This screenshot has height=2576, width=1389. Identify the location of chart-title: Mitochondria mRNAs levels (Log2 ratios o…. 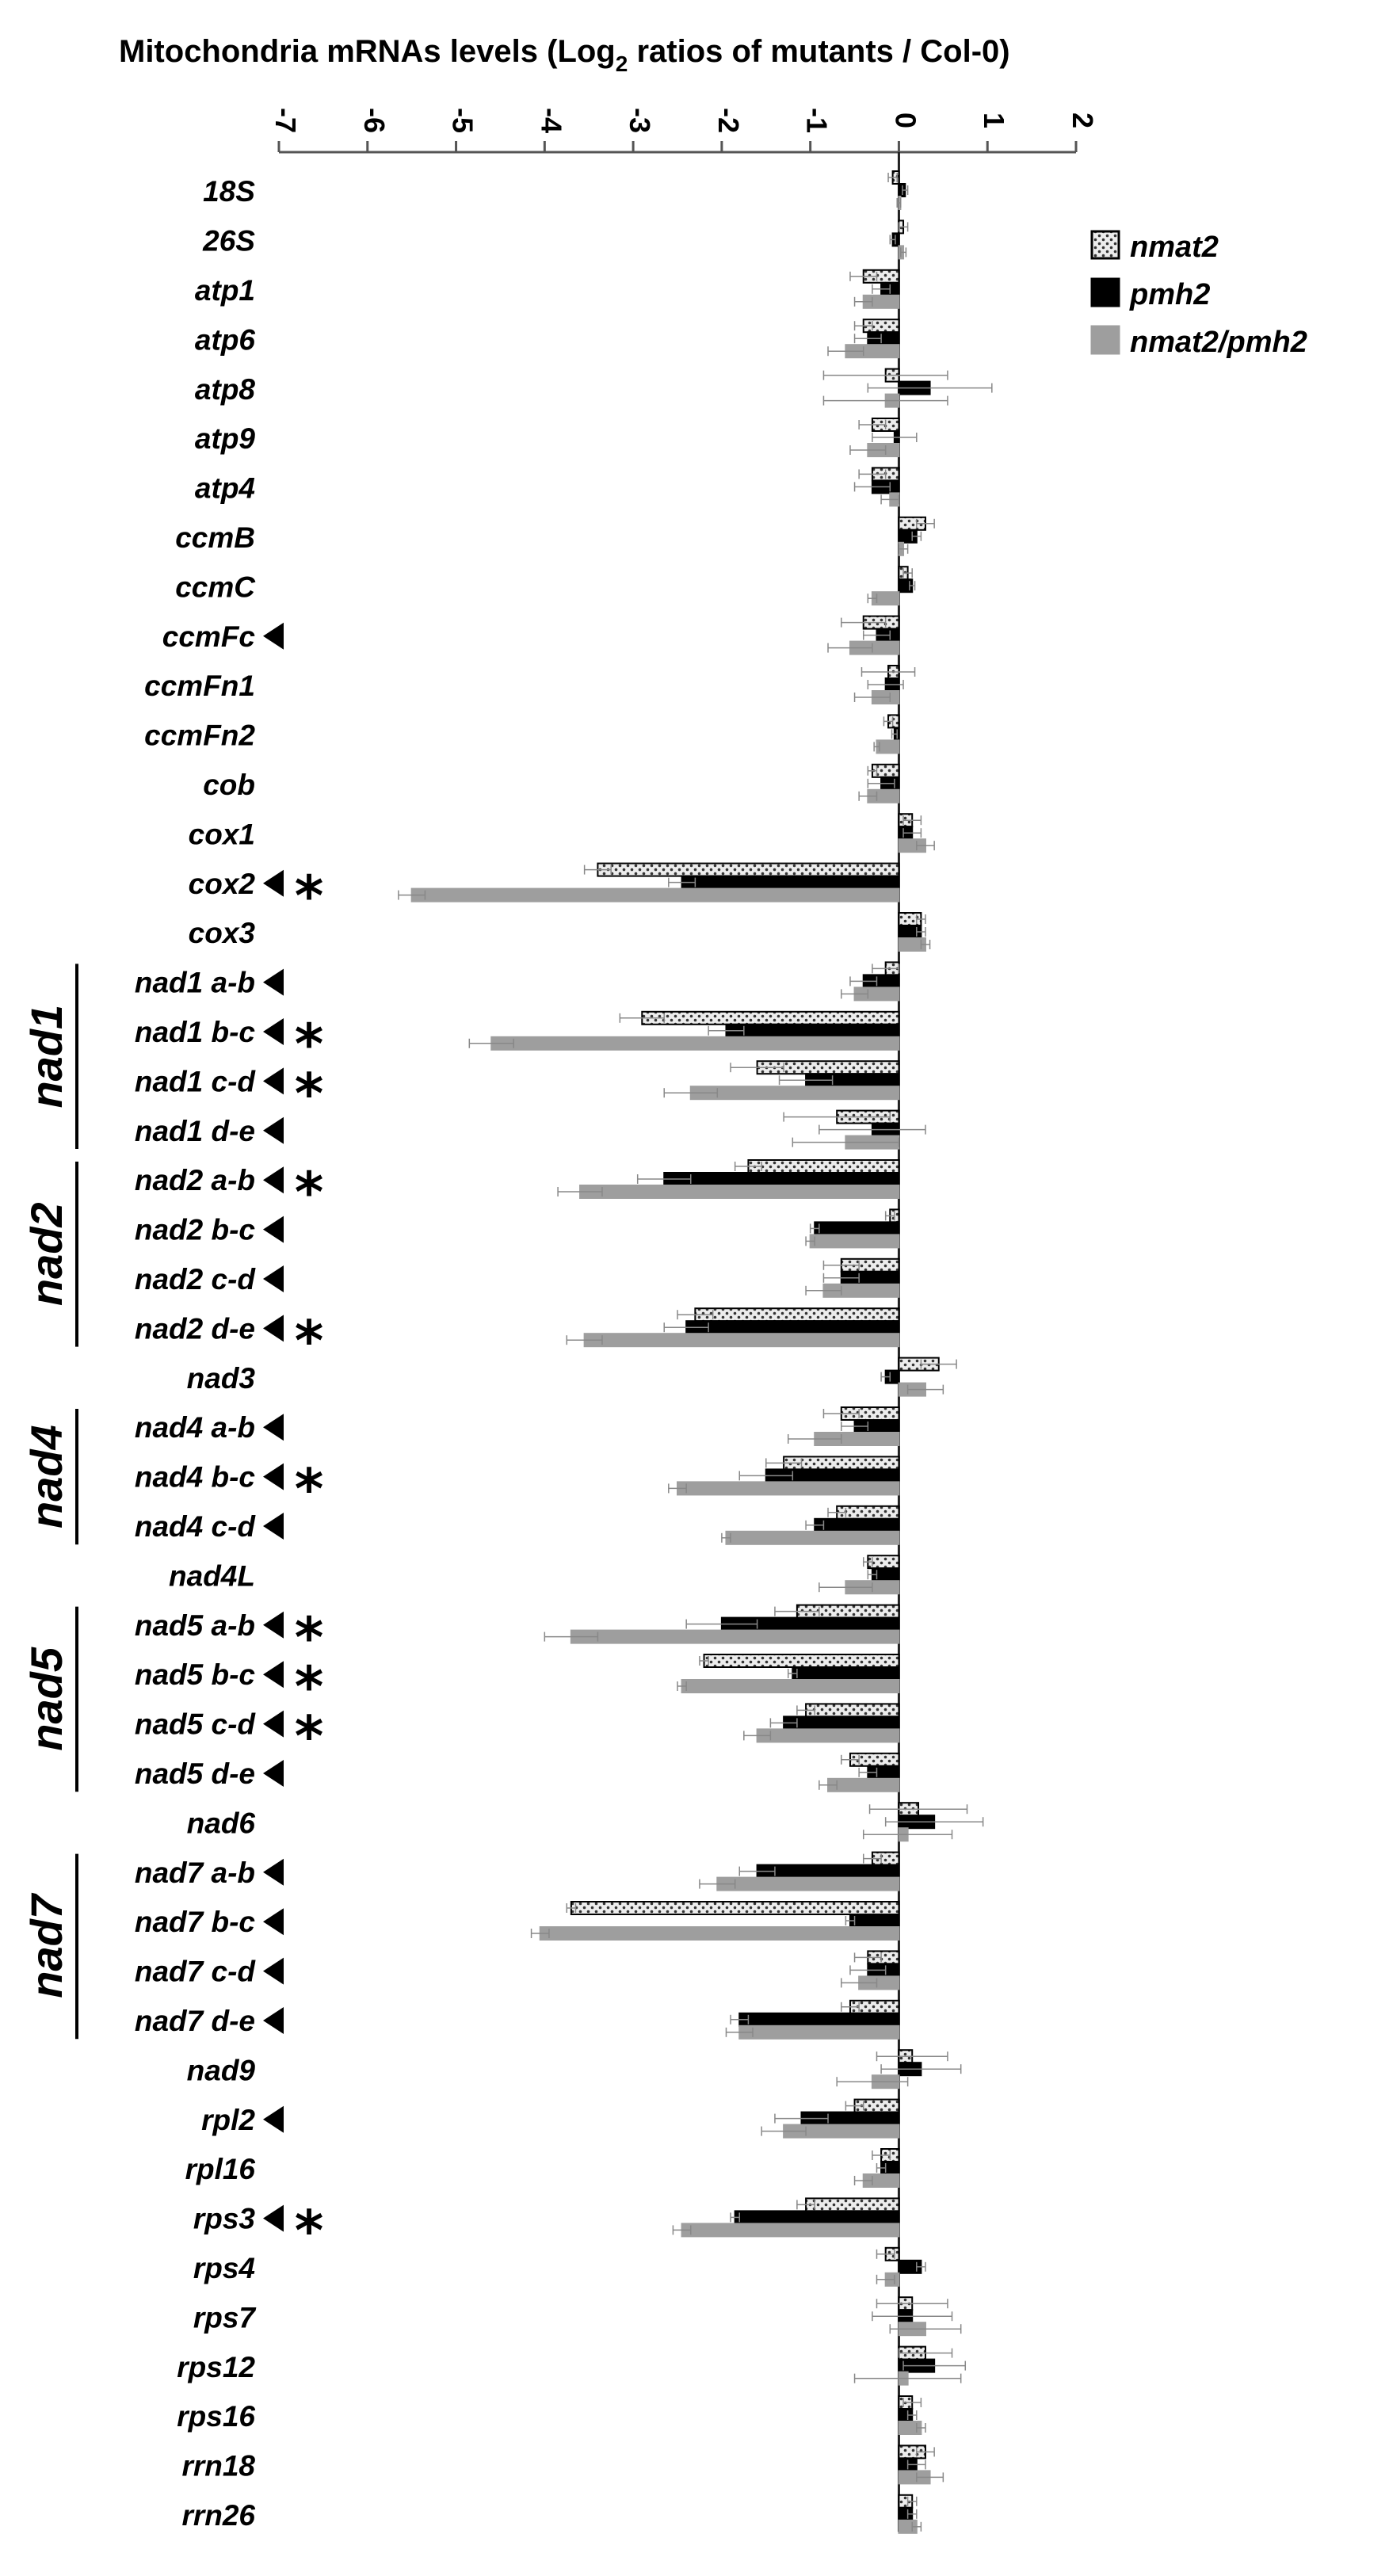
(564, 55).